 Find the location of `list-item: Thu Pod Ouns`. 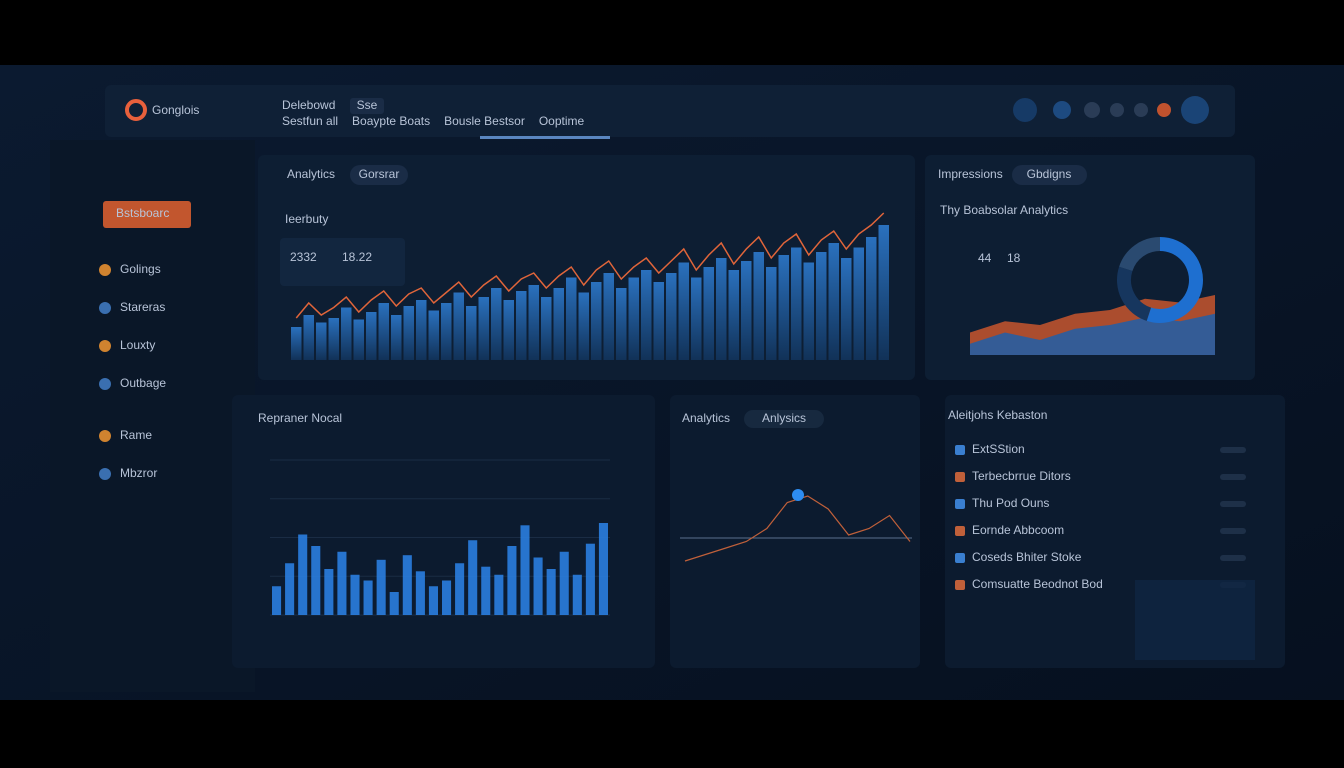

list-item: Thu Pod Ouns is located at coordinates (1010, 503).